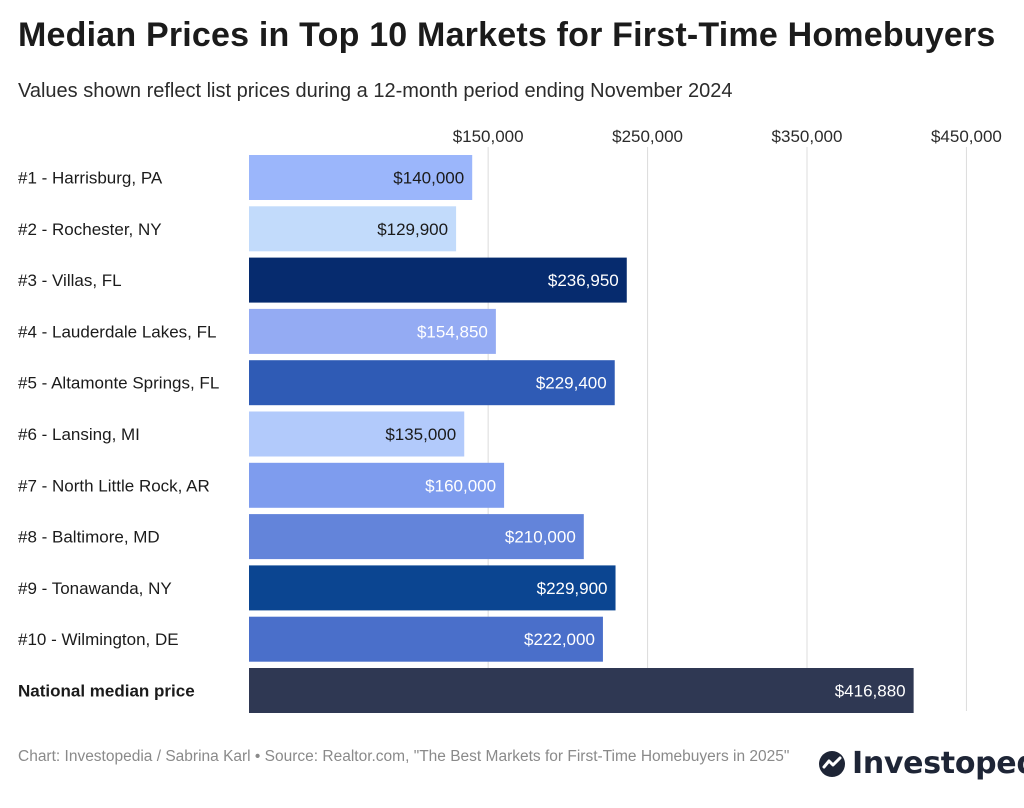  I want to click on data-label: $160,000, so click(460, 485).